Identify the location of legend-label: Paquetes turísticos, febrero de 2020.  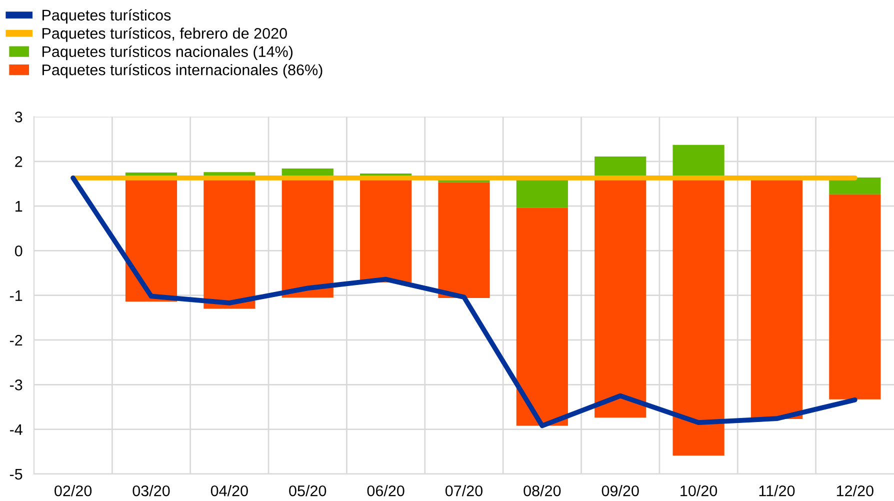
(164, 34).